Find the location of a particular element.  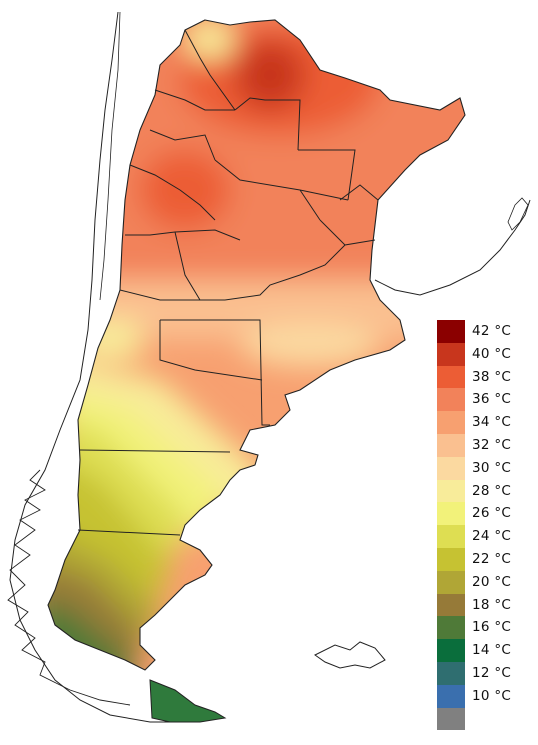

malvinas-islands is located at coordinates (350, 655).